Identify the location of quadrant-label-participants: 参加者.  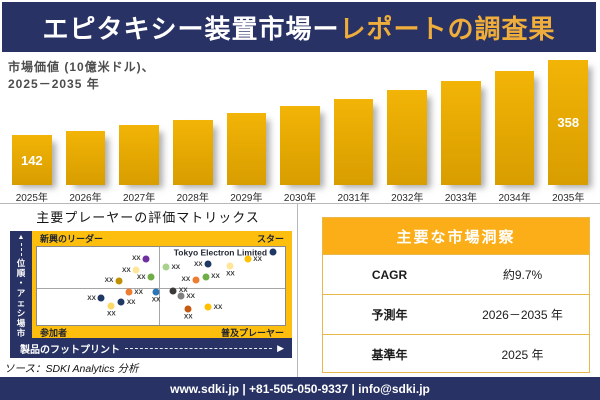
(54, 332).